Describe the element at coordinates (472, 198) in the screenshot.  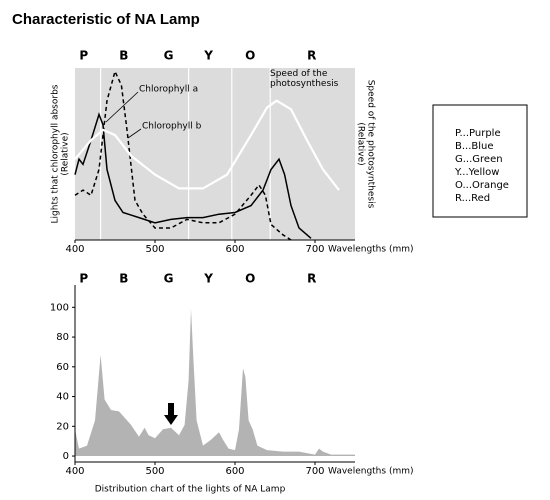
I see `band-legend-entry: R...Red` at that location.